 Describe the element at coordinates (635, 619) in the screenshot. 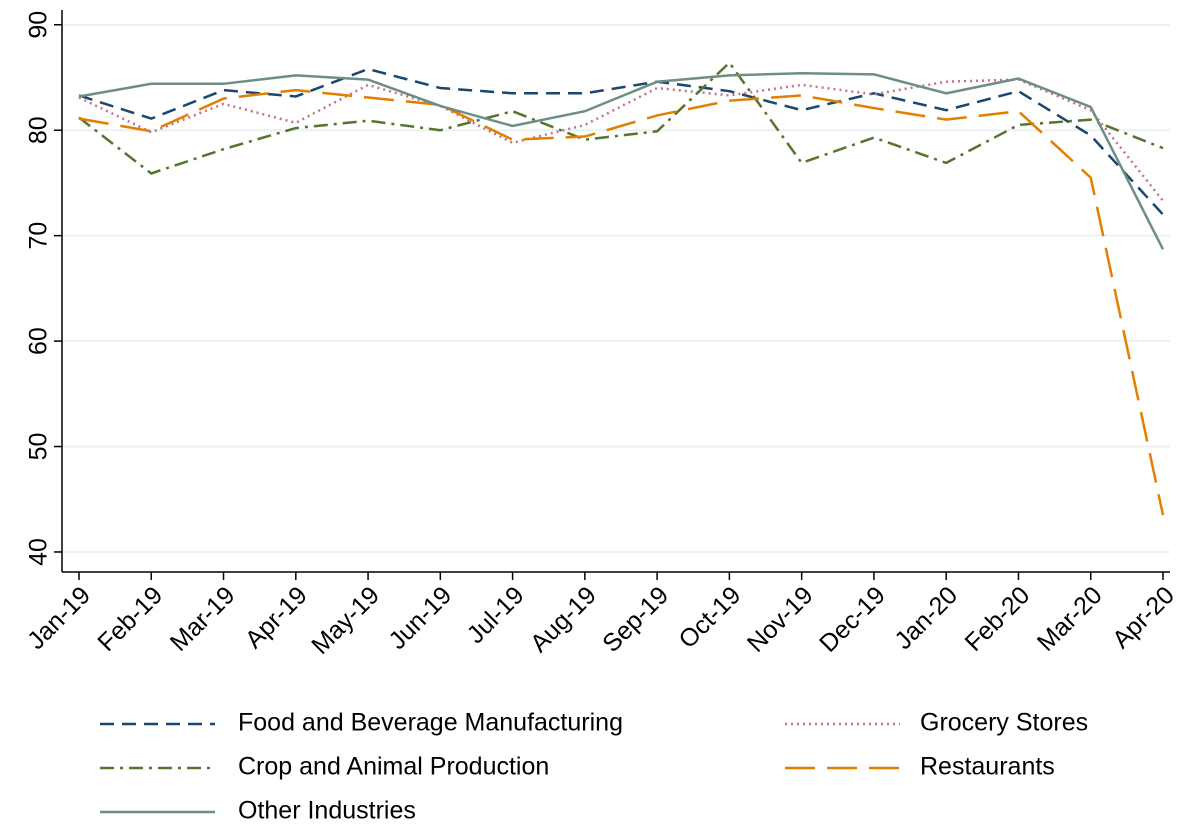

I see `x-tick-label: Sep-19` at that location.